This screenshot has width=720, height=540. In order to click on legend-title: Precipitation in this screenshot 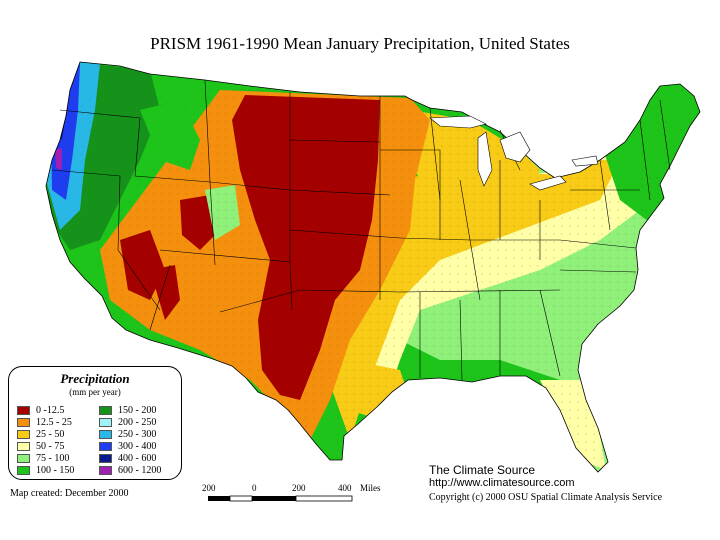, I will do `click(95, 378)`.